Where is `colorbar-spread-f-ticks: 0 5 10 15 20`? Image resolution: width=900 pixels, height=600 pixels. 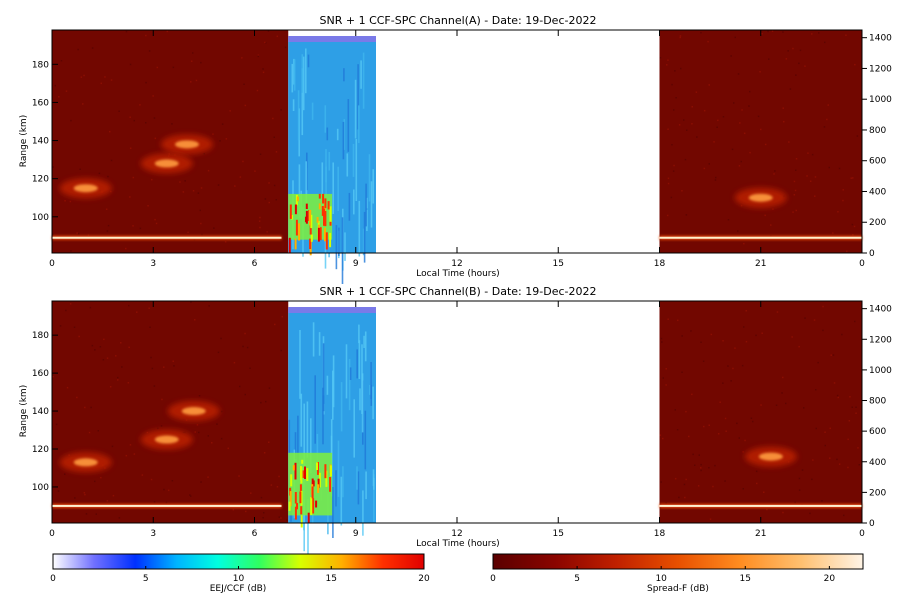 colorbar-spread-f-ticks: 0 5 10 15 20 is located at coordinates (662, 575).